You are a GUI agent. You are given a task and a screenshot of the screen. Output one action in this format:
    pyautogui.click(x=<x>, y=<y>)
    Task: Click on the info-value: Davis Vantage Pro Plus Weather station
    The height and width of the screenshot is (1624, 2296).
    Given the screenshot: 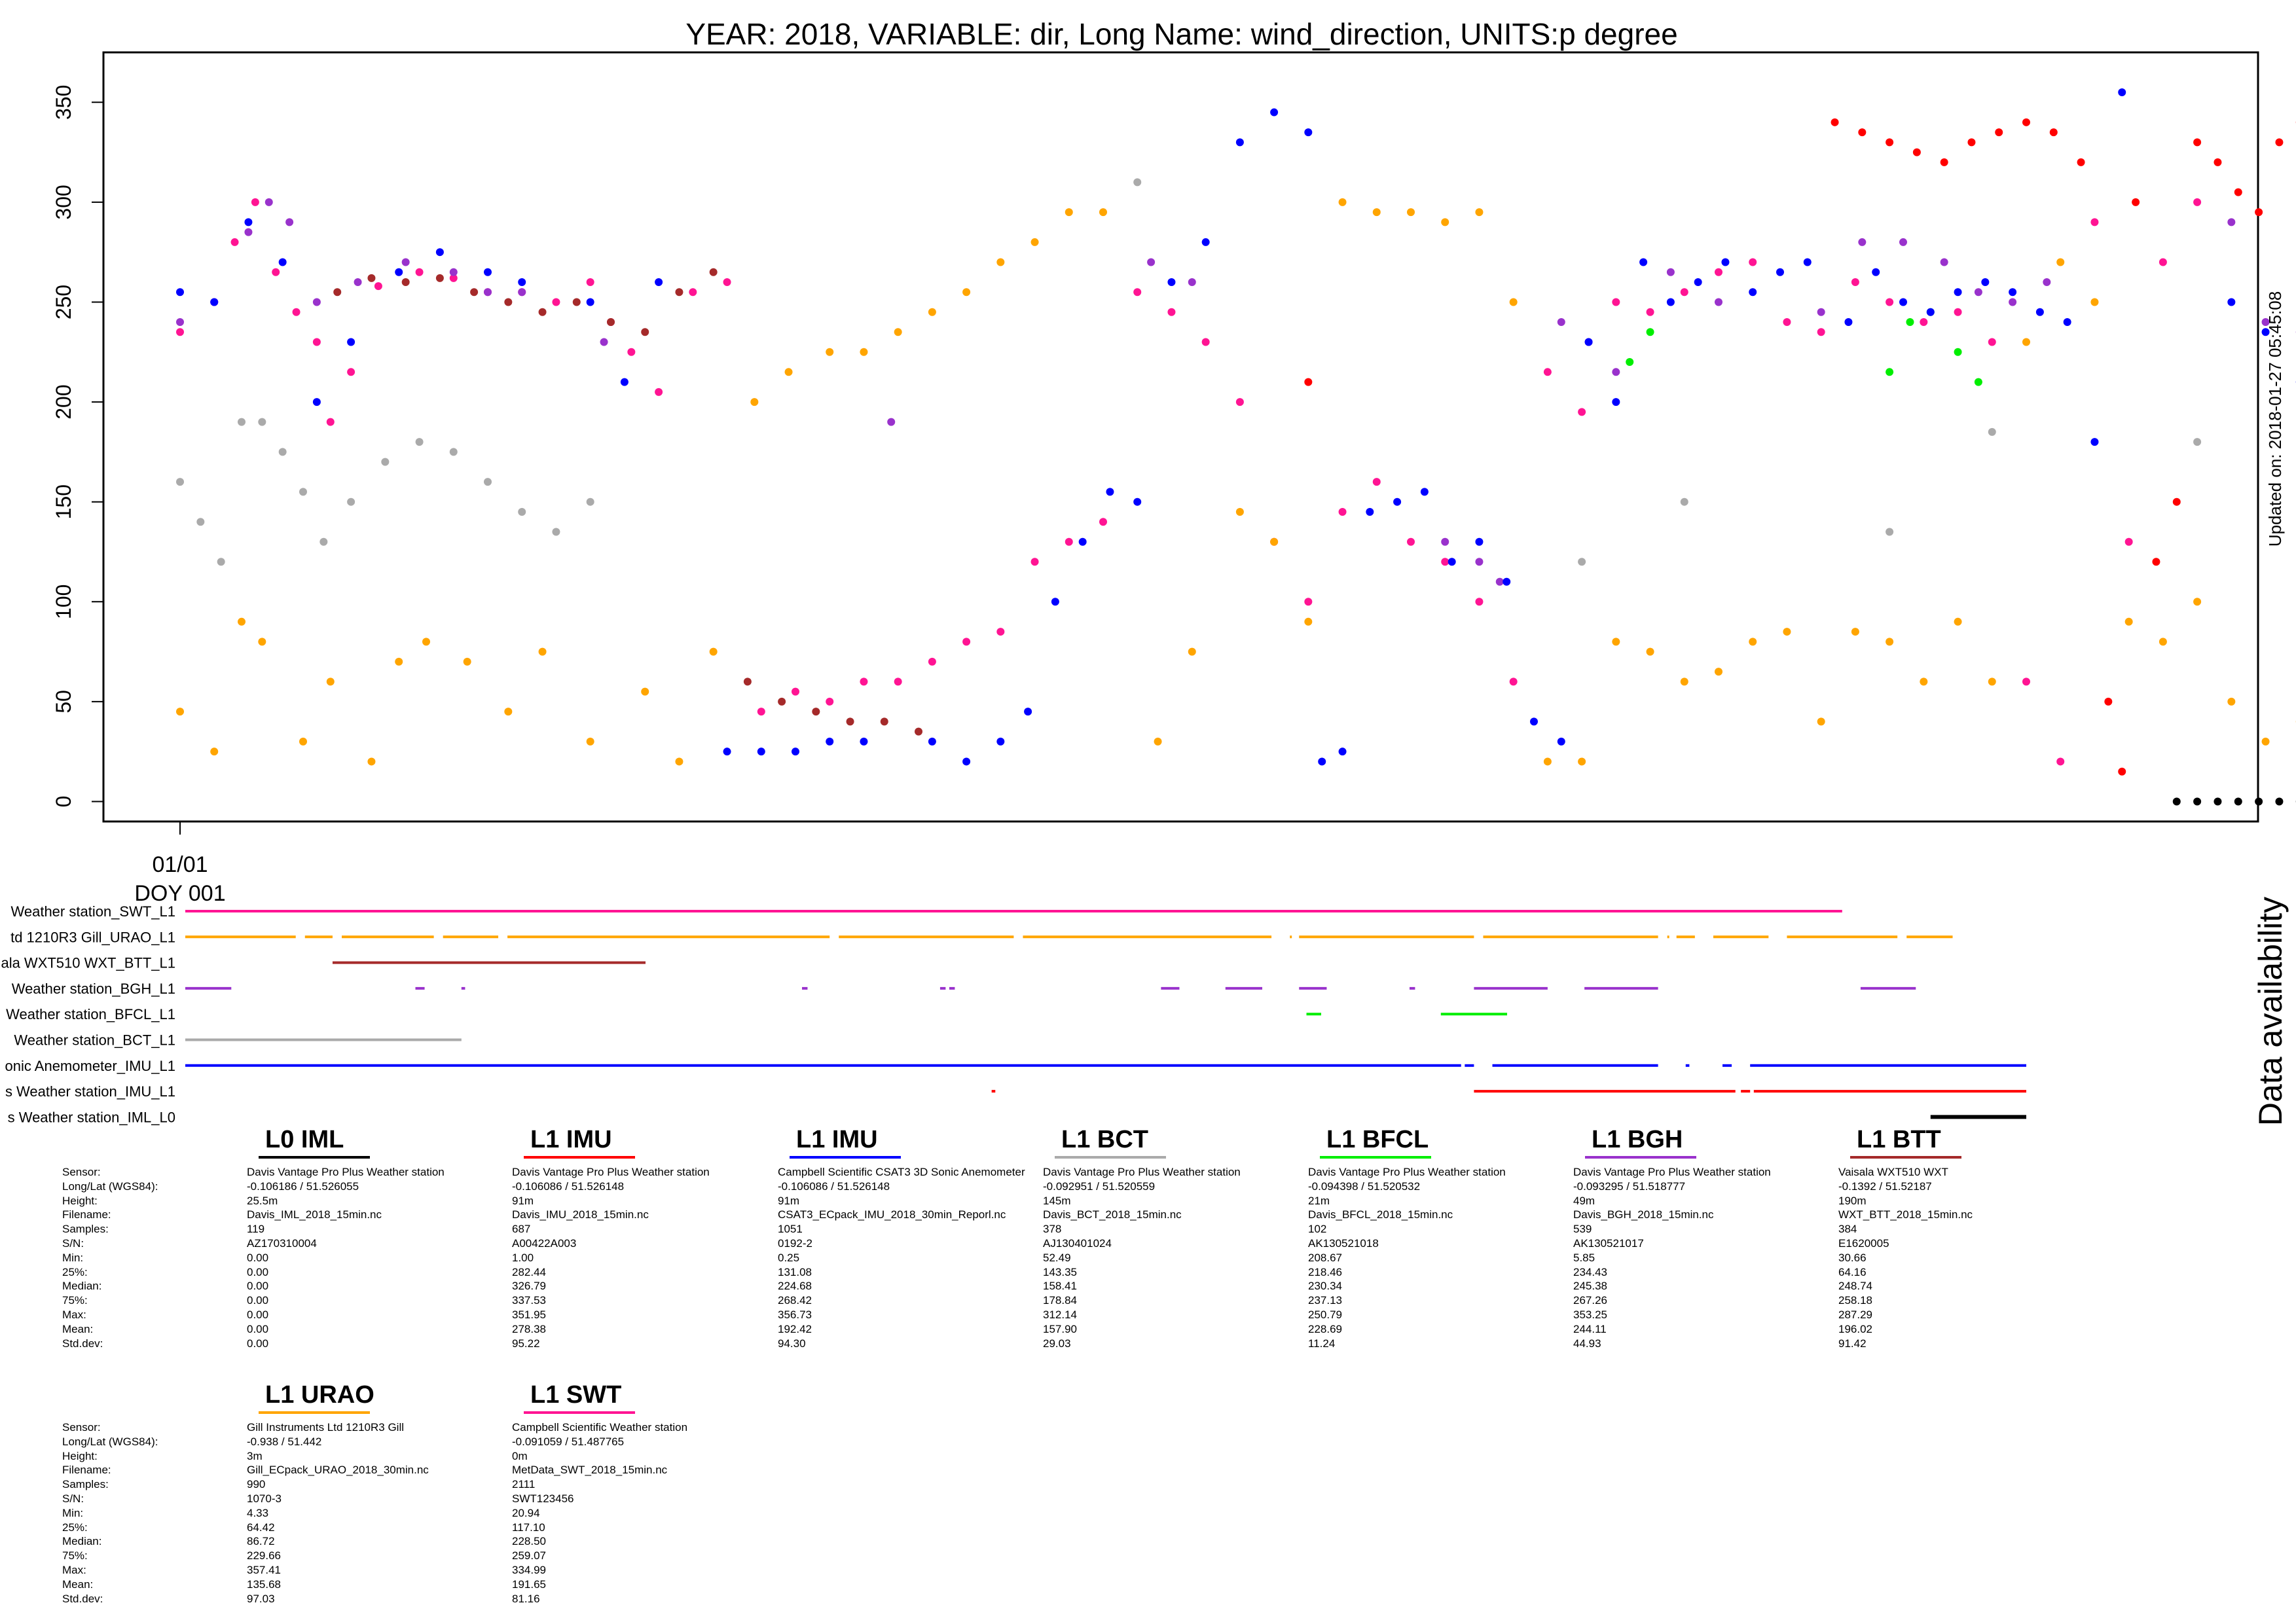 What is the action you would take?
    pyautogui.click(x=1142, y=1172)
    